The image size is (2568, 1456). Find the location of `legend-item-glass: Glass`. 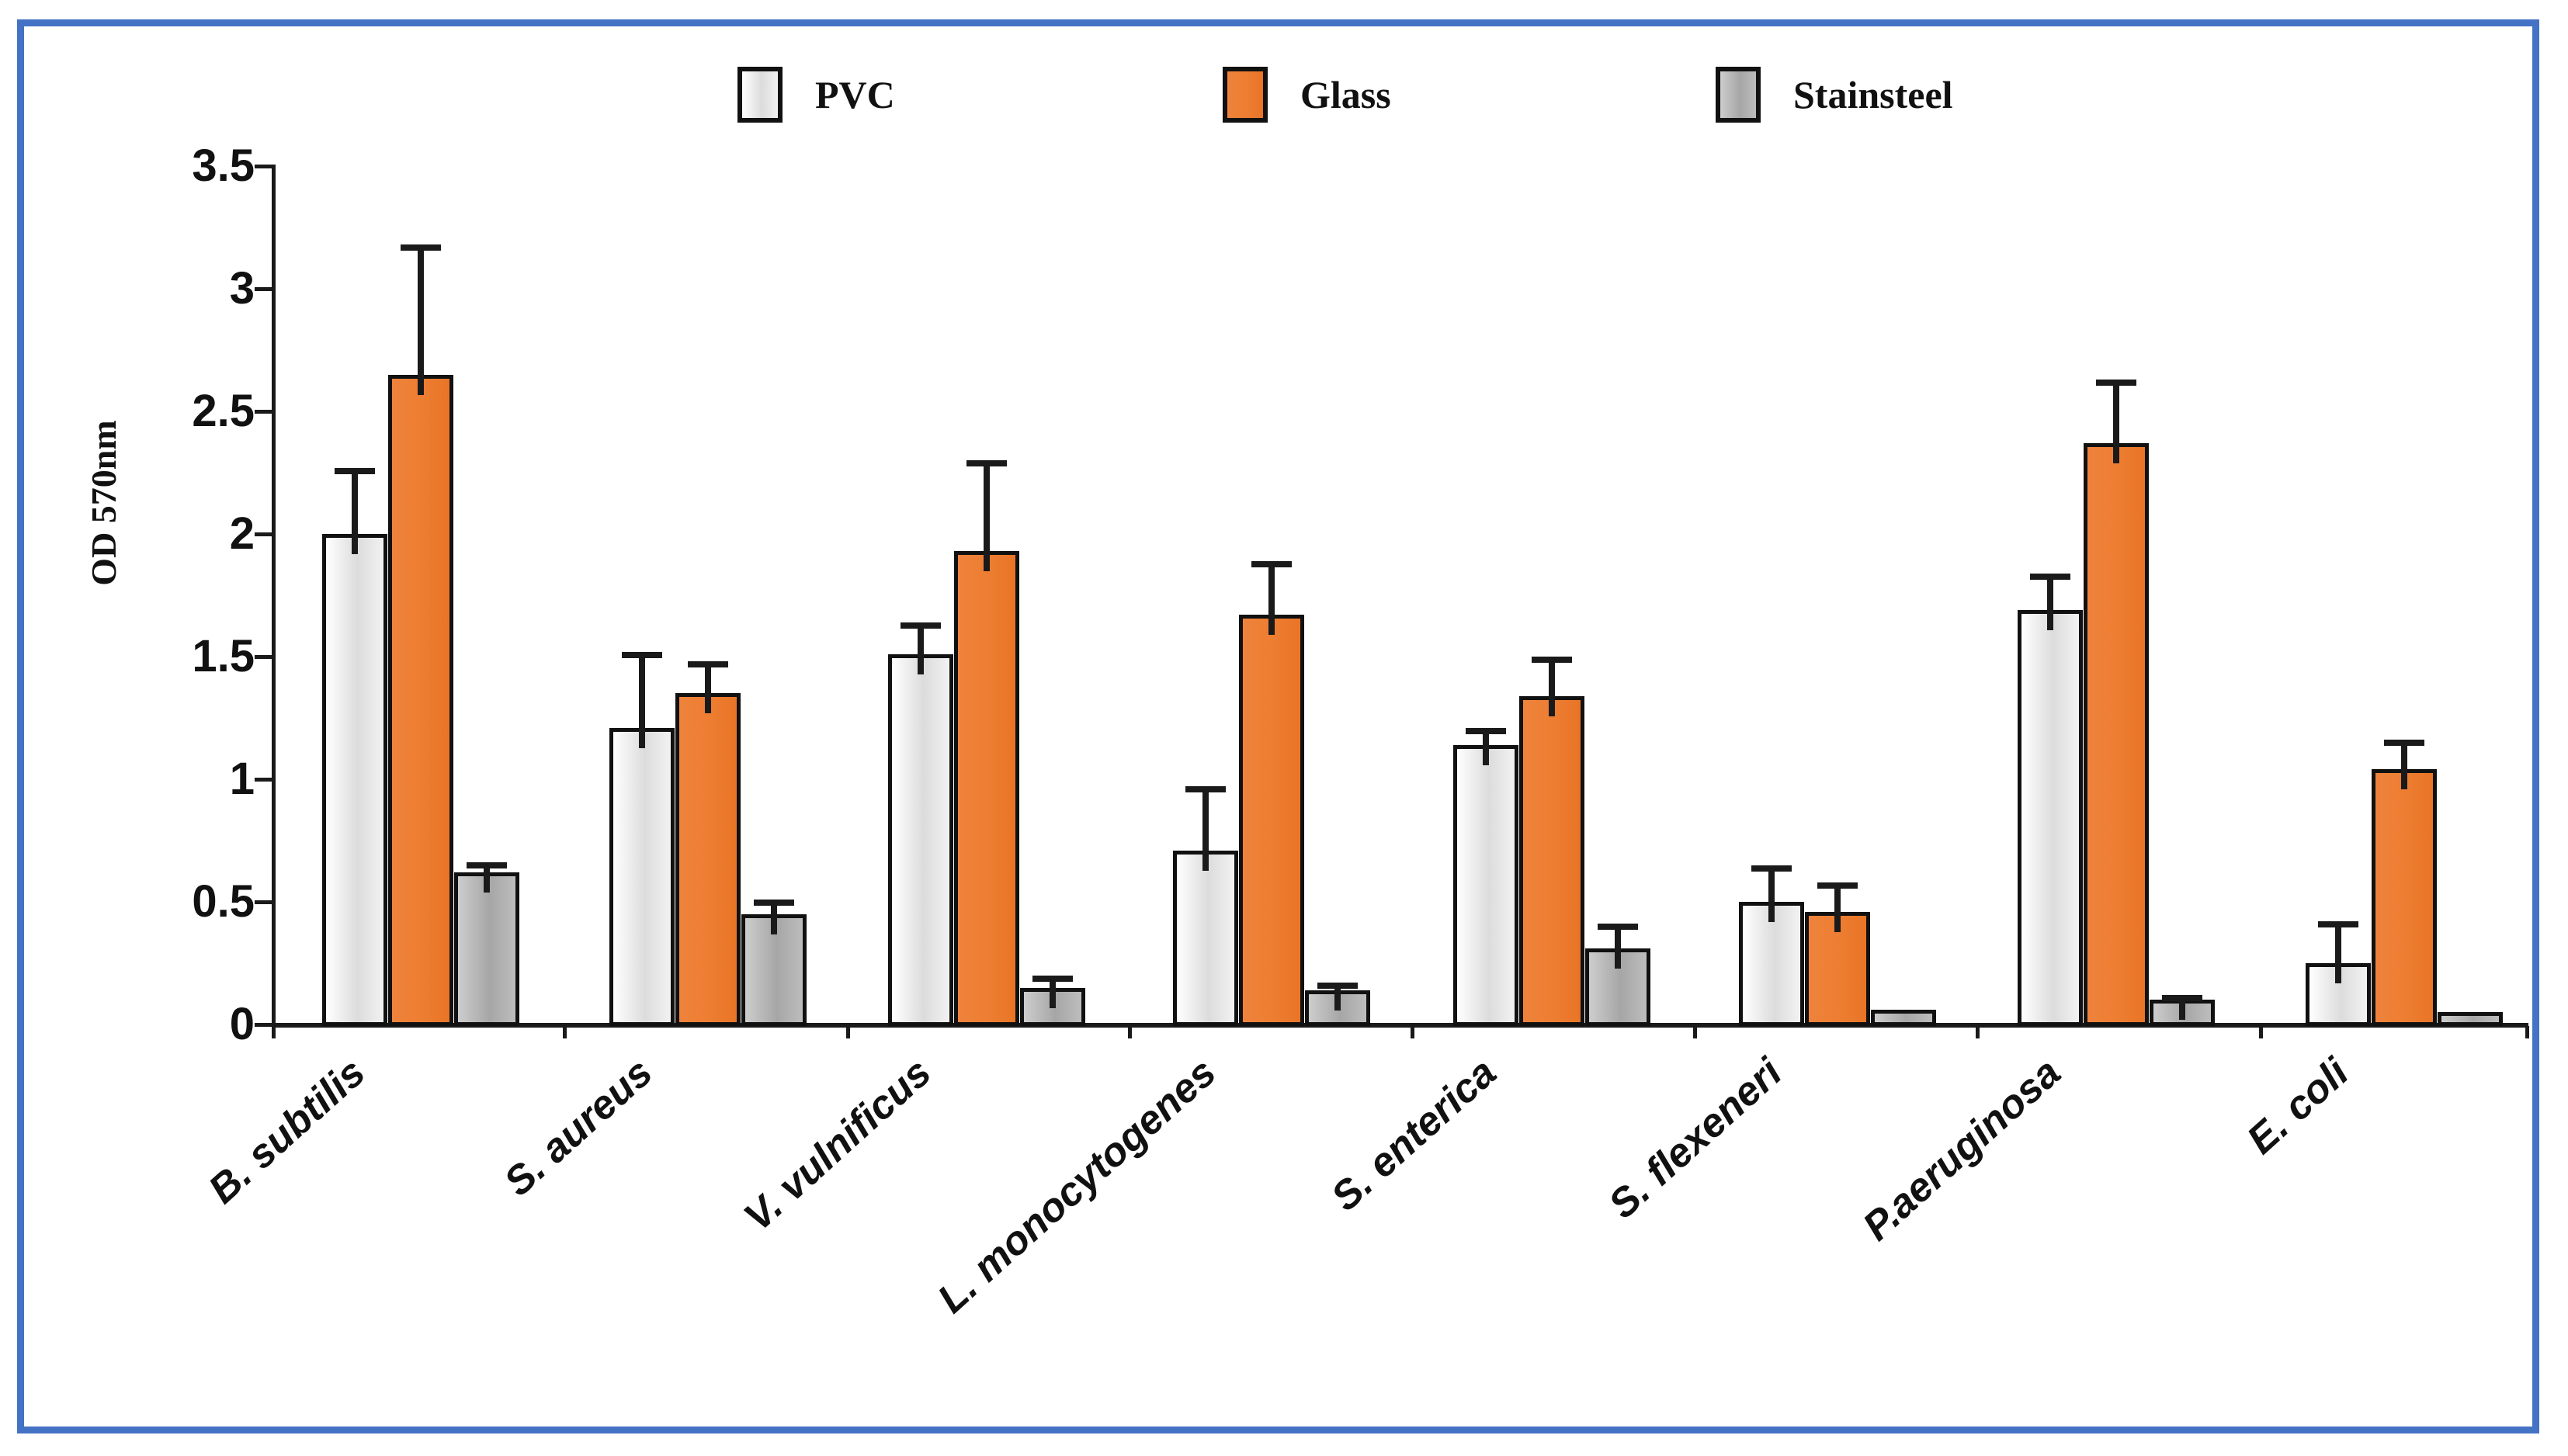

legend-item-glass: Glass is located at coordinates (1307, 95).